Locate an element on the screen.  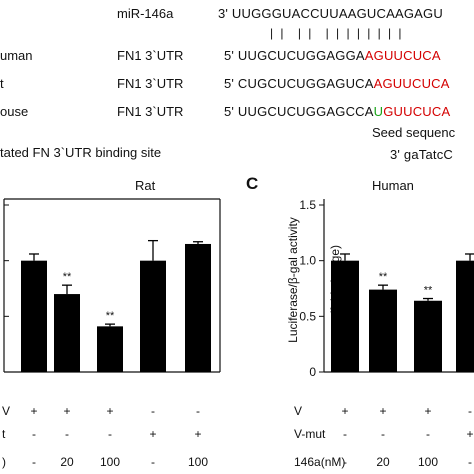
row-label: t is located at coordinates (4, 434).